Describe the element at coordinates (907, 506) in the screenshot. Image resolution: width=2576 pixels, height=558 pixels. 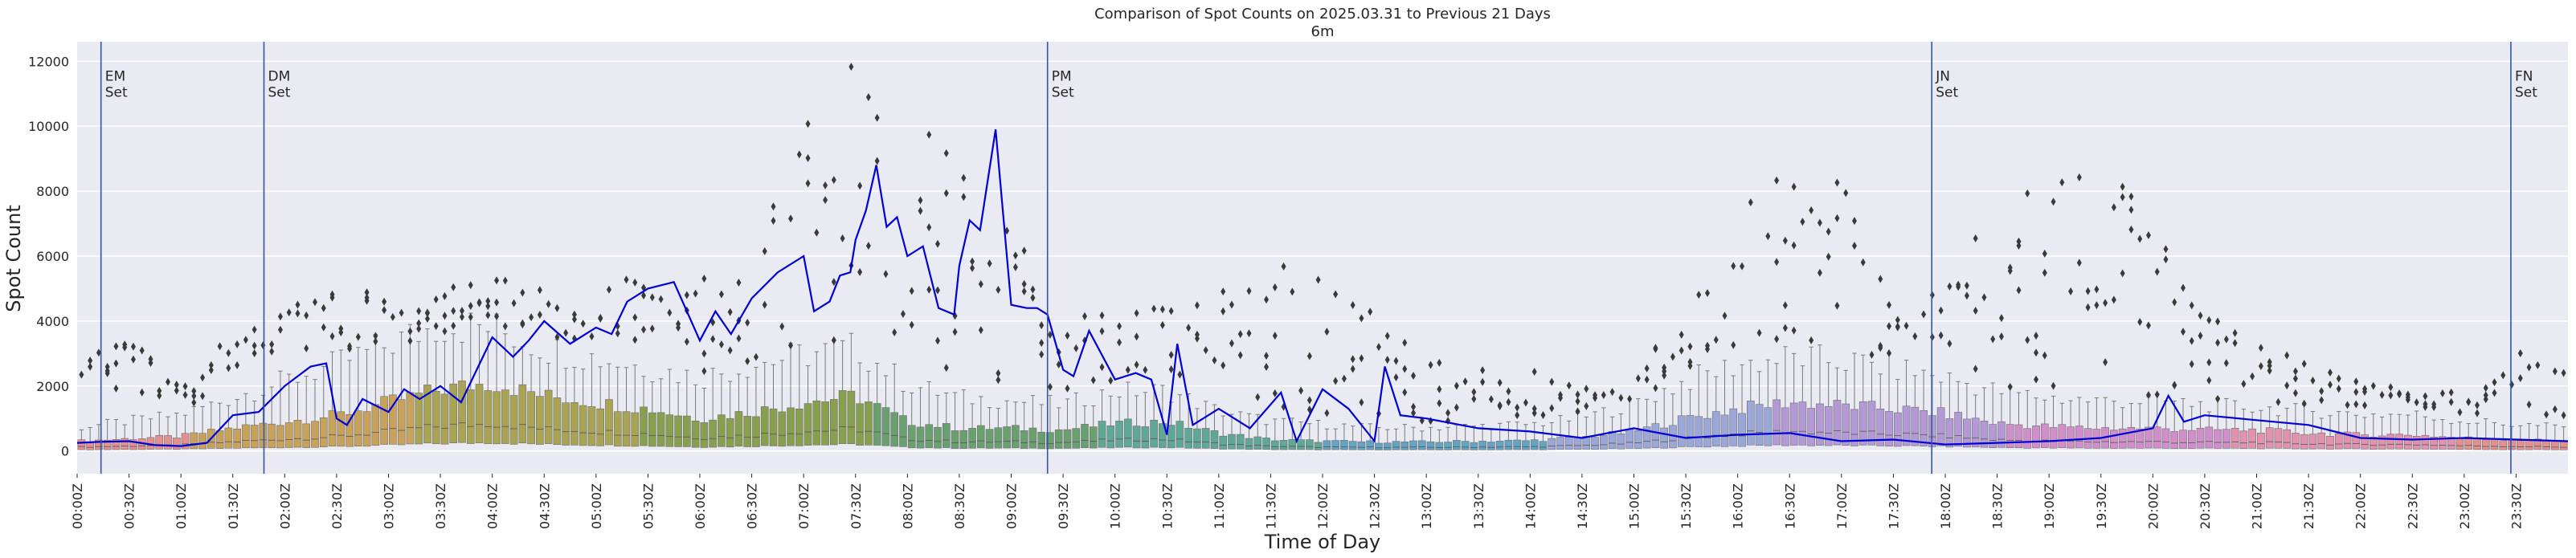
I see `x-tick-label: 08:00Z` at that location.